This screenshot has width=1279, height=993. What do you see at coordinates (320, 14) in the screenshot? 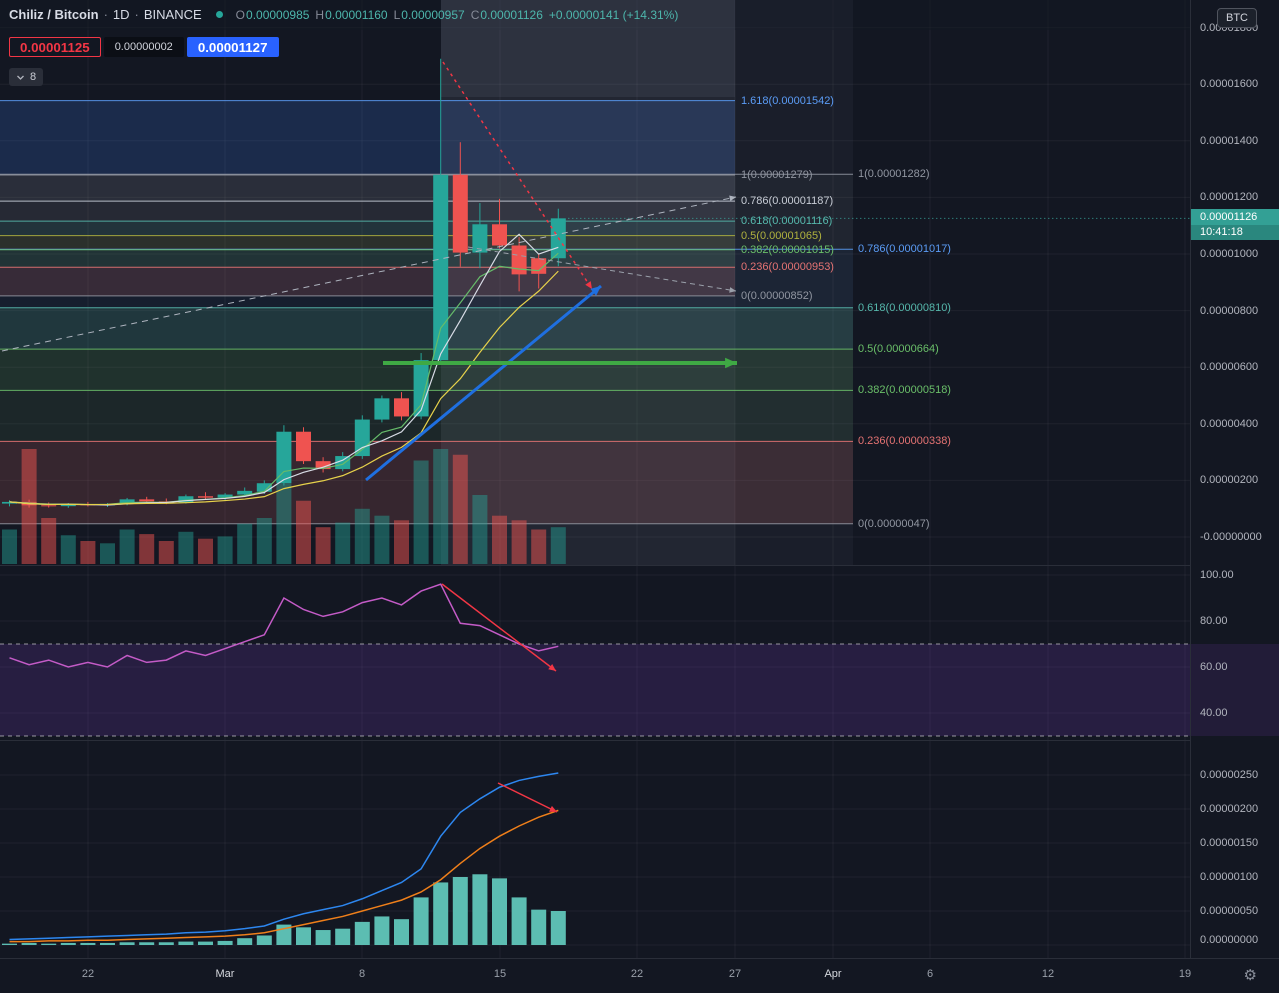
I see `high-label: H` at bounding box center [320, 14].